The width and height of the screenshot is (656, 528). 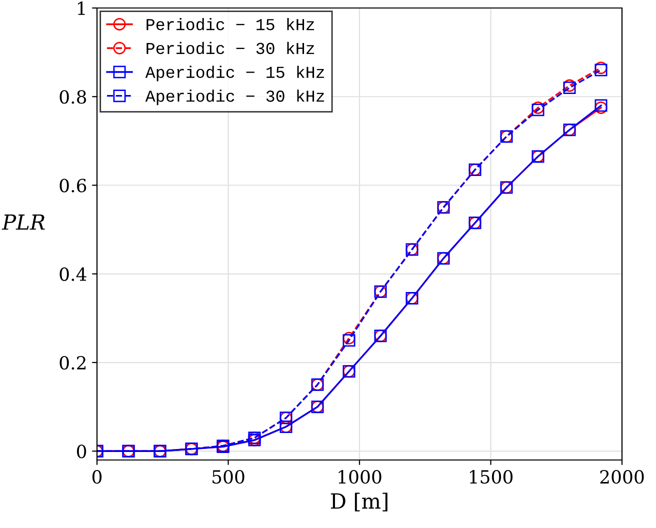 What do you see at coordinates (73, 363) in the screenshot?
I see `y-tick-label: 0.2` at bounding box center [73, 363].